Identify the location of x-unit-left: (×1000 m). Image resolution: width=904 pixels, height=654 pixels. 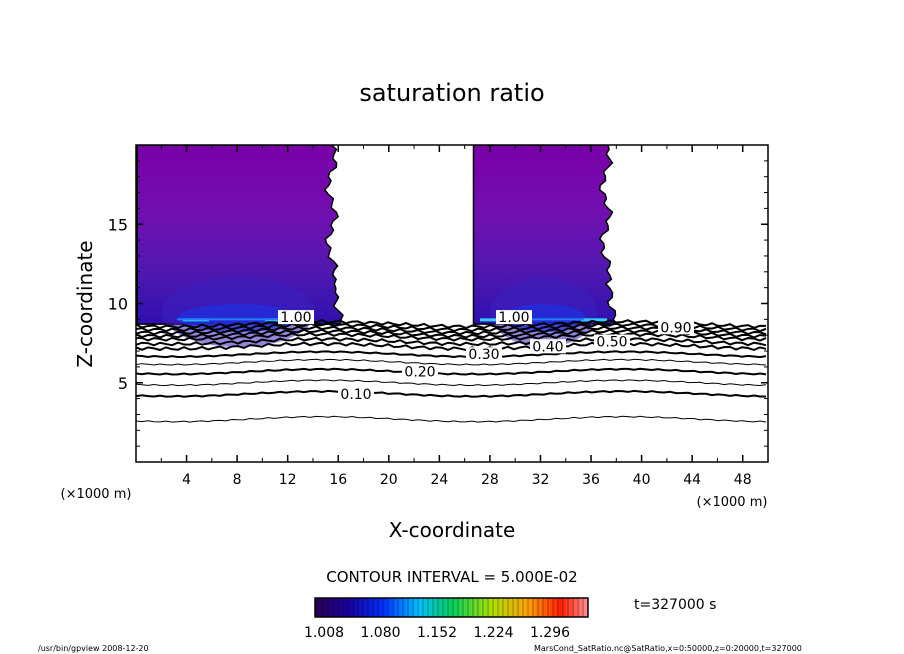
(96, 494).